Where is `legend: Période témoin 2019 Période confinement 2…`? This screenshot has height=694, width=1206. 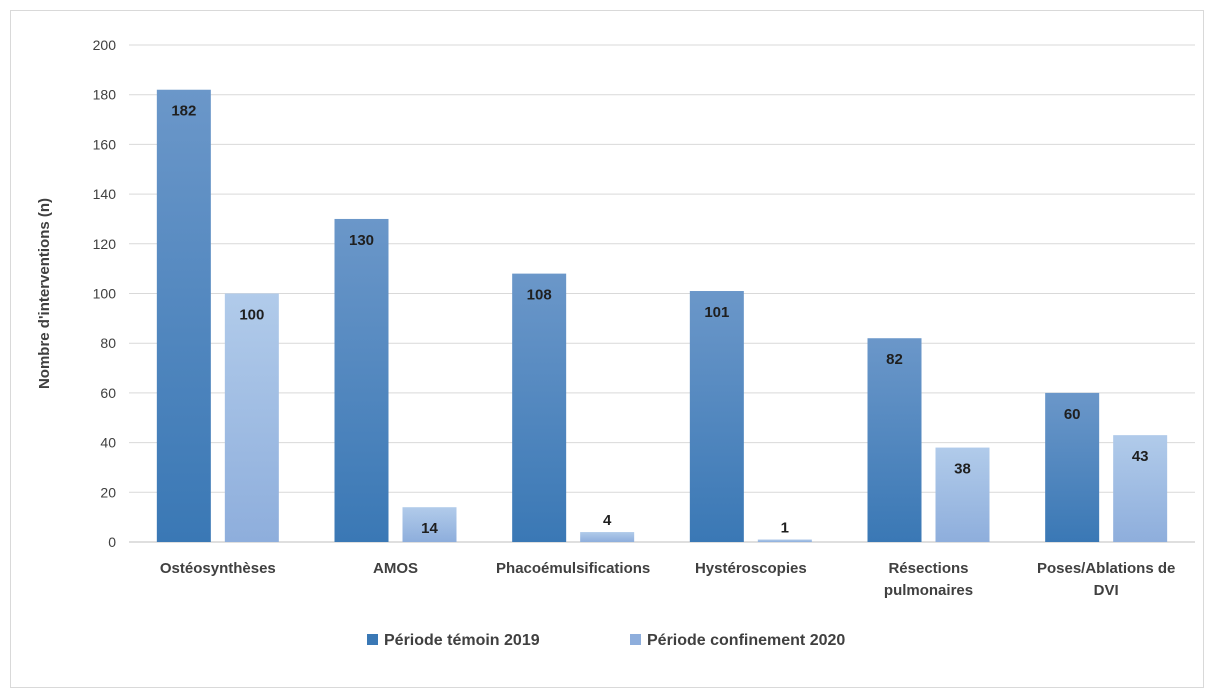
legend: Période témoin 2019 Période confinement 2… is located at coordinates (606, 640).